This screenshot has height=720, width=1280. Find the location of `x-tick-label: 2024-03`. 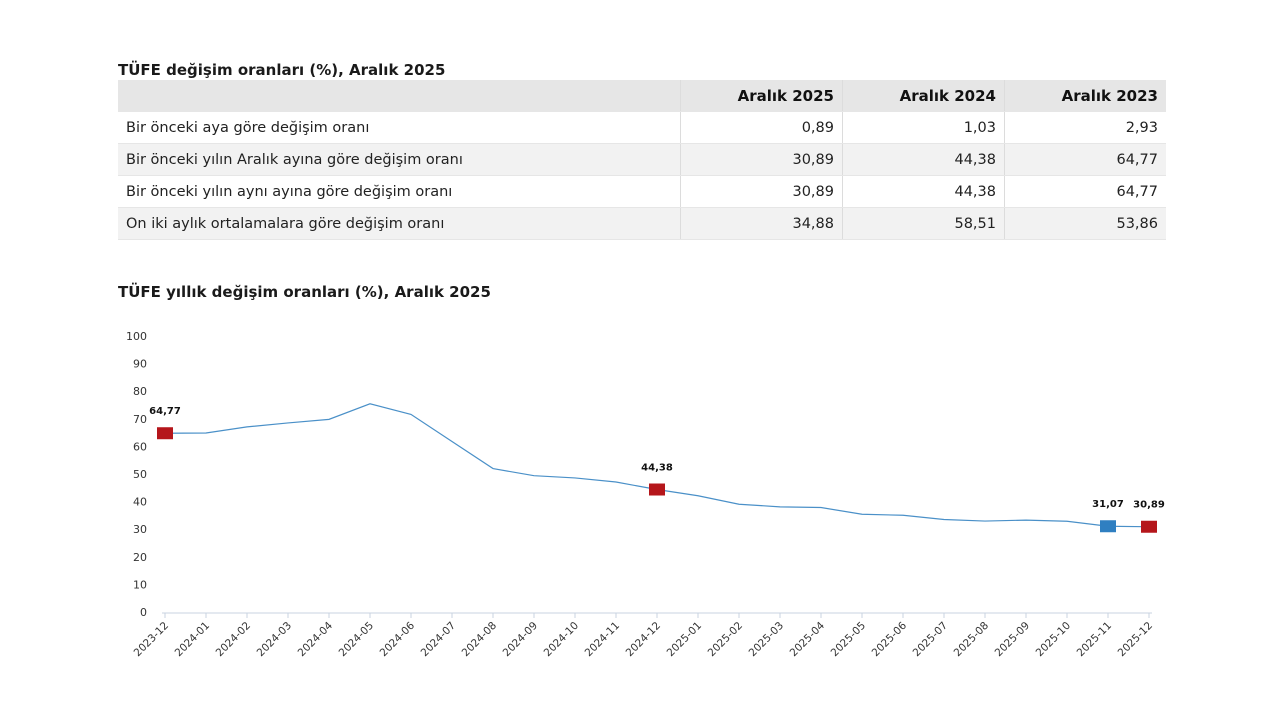

x-tick-label: 2024-03 is located at coordinates (275, 640).